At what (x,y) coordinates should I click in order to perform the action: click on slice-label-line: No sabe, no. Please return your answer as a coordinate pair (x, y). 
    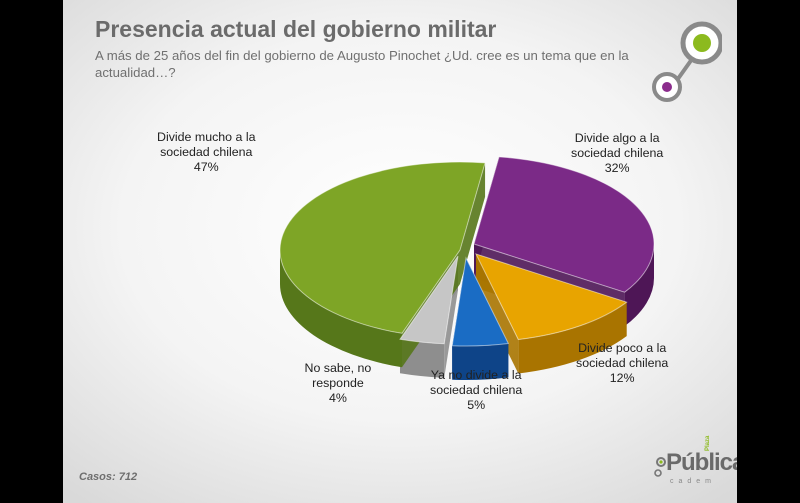
    Looking at the image, I should click on (338, 367).